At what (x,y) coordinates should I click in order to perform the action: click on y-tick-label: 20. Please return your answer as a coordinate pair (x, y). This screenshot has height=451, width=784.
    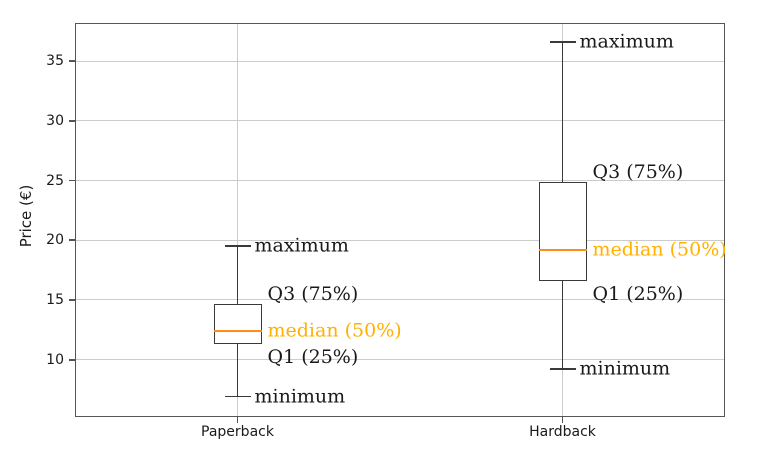
    Looking at the image, I should click on (55, 240).